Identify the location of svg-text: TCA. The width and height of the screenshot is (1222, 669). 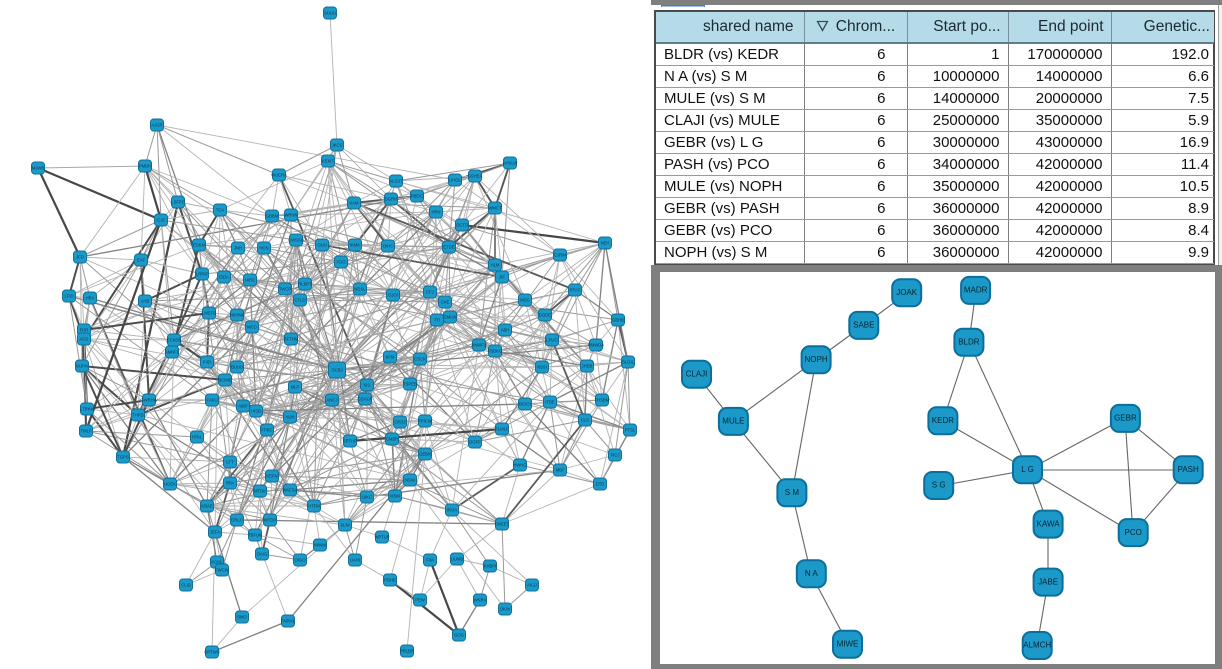
(220, 209).